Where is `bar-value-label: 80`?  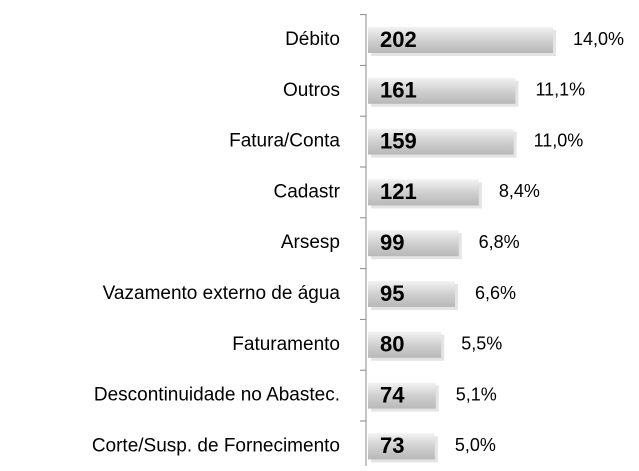 bar-value-label: 80 is located at coordinates (392, 344).